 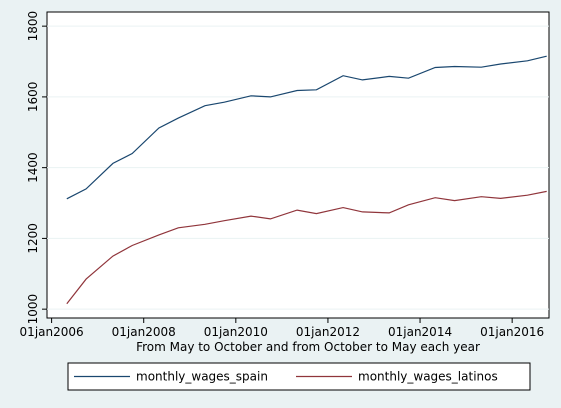 What do you see at coordinates (428, 377) in the screenshot?
I see `legend-label: monthly_wages_latinos` at bounding box center [428, 377].